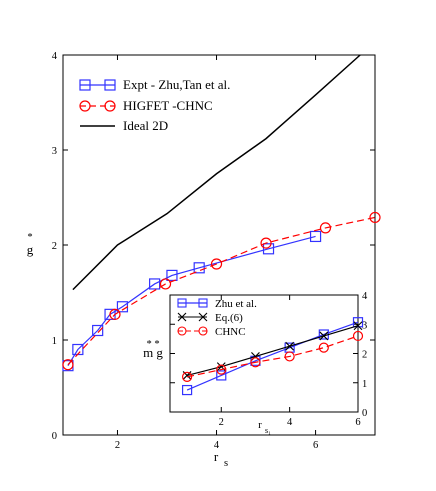 The image size is (436, 491). Describe the element at coordinates (260, 425) in the screenshot. I see `inset-x-axis-title: r` at that location.